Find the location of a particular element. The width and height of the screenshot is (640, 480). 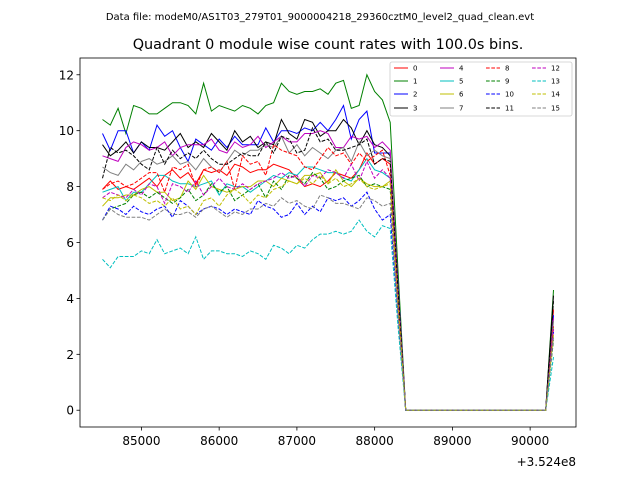

y-tick-label: 0 is located at coordinates (70, 411).